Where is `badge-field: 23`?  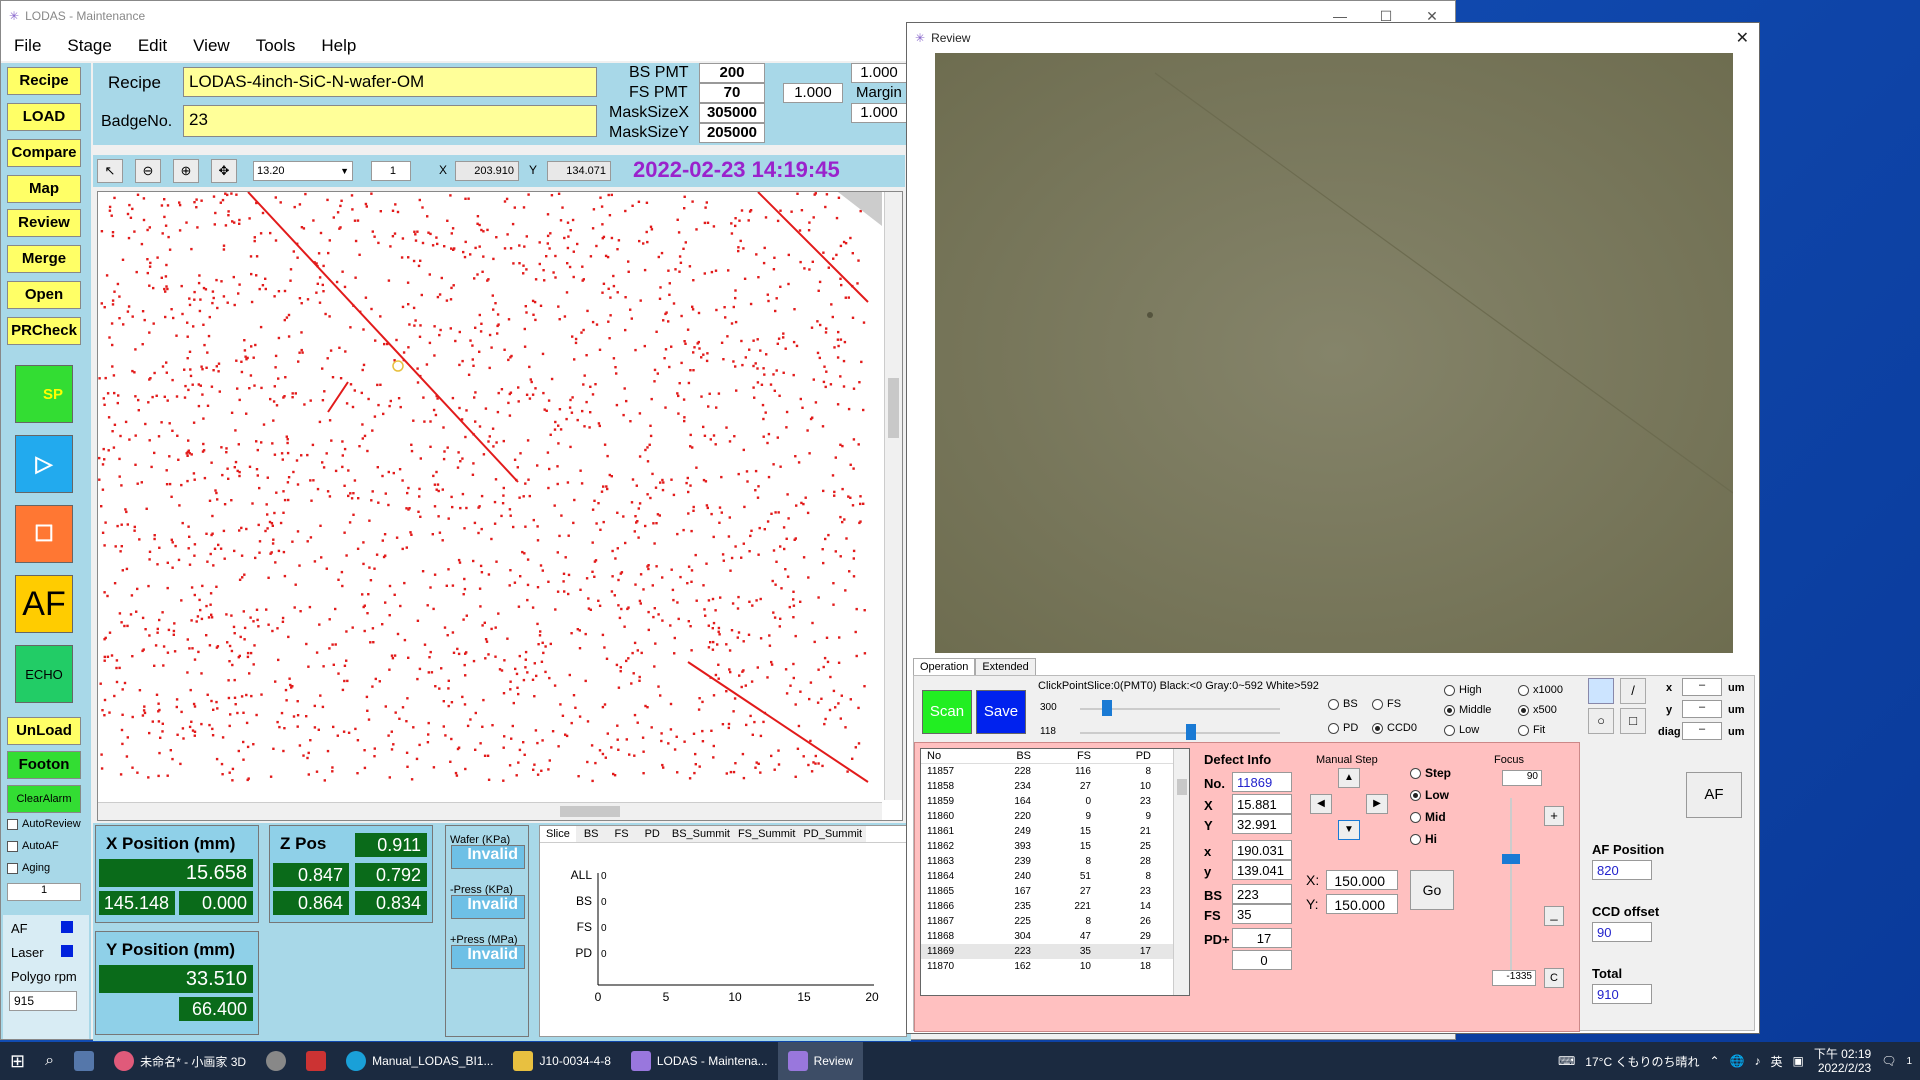
badge-field: 23 is located at coordinates (390, 121).